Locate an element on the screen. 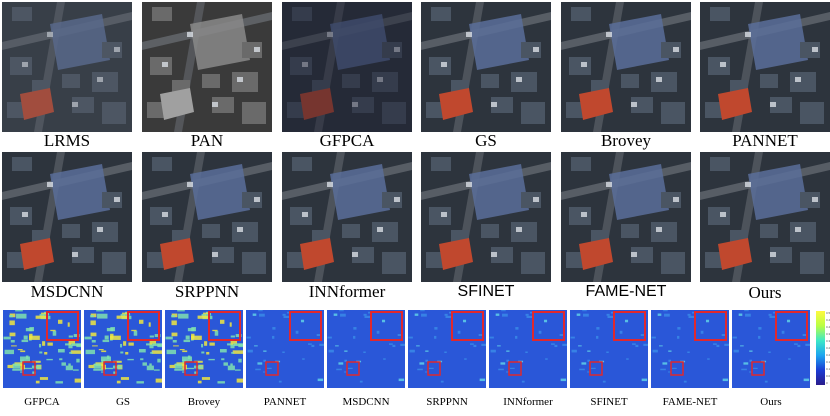  caption-srppnn: SRPPNN is located at coordinates (207, 291).